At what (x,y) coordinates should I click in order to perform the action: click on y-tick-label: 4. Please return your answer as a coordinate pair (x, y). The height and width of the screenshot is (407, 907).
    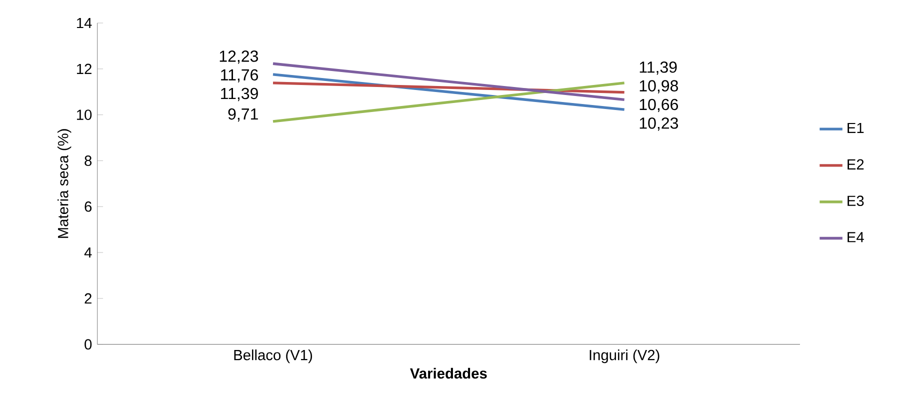
    Looking at the image, I should click on (88, 252).